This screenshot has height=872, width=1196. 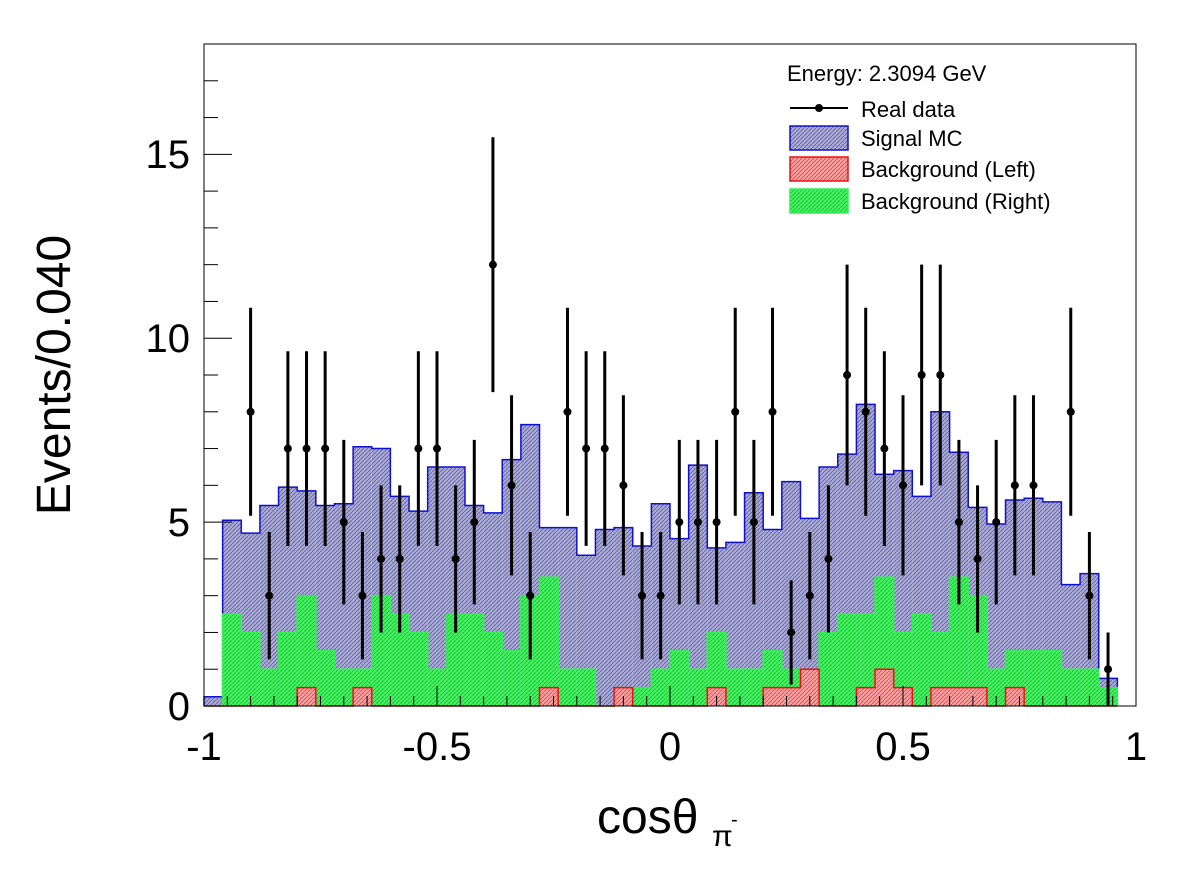 I want to click on x-axis-title-main: cosθ, so click(x=647, y=817).